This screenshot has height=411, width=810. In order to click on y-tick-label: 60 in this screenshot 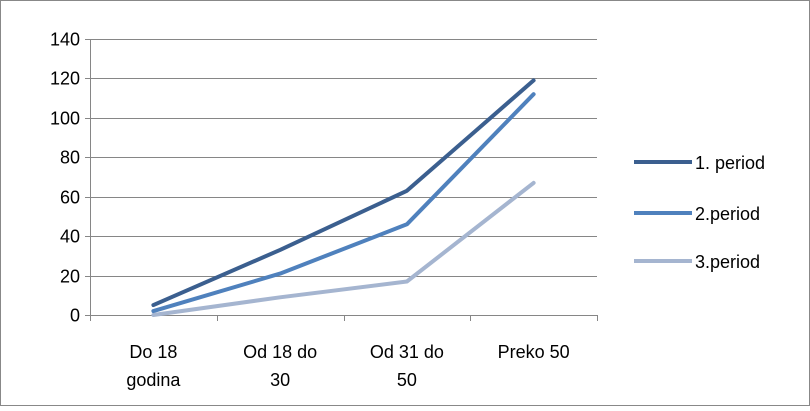, I will do `click(70, 198)`.